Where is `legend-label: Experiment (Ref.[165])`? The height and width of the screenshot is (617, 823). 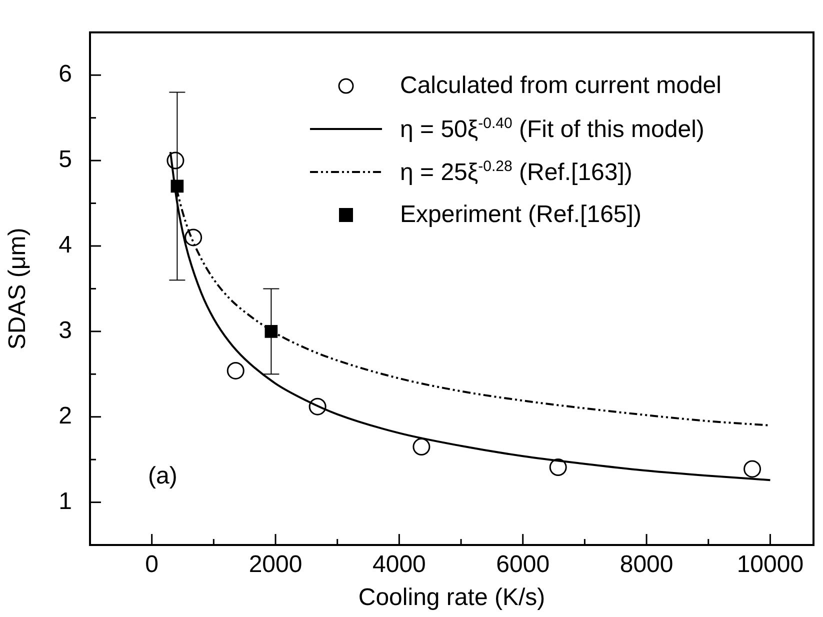 legend-label: Experiment (Ref.[165]) is located at coordinates (521, 215).